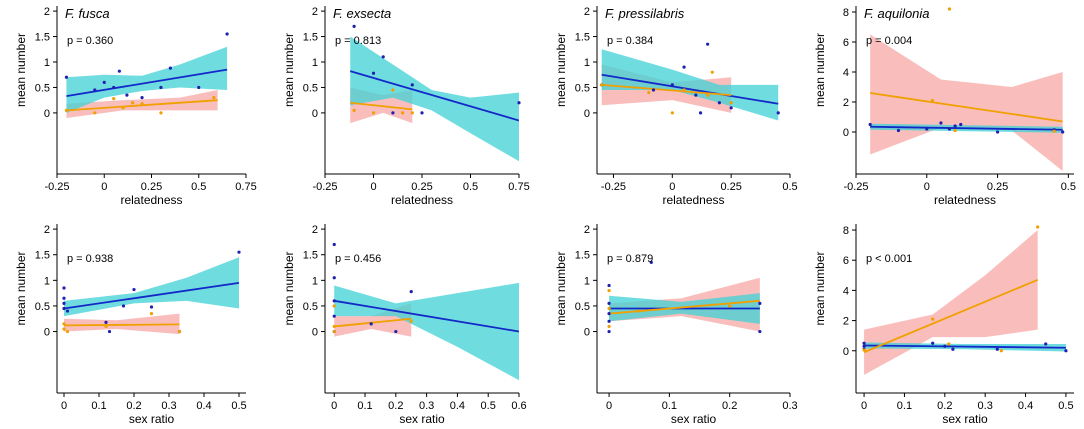  What do you see at coordinates (90, 259) in the screenshot?
I see `p-value-label: p = 0.938` at bounding box center [90, 259].